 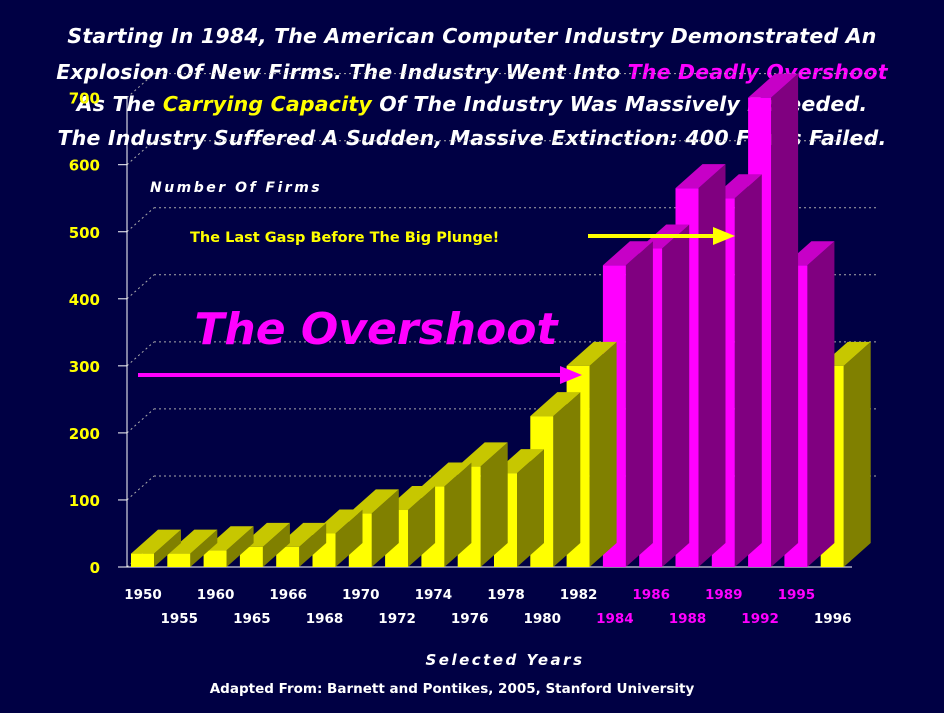 I want to click on bar-1960, so click(x=228, y=546).